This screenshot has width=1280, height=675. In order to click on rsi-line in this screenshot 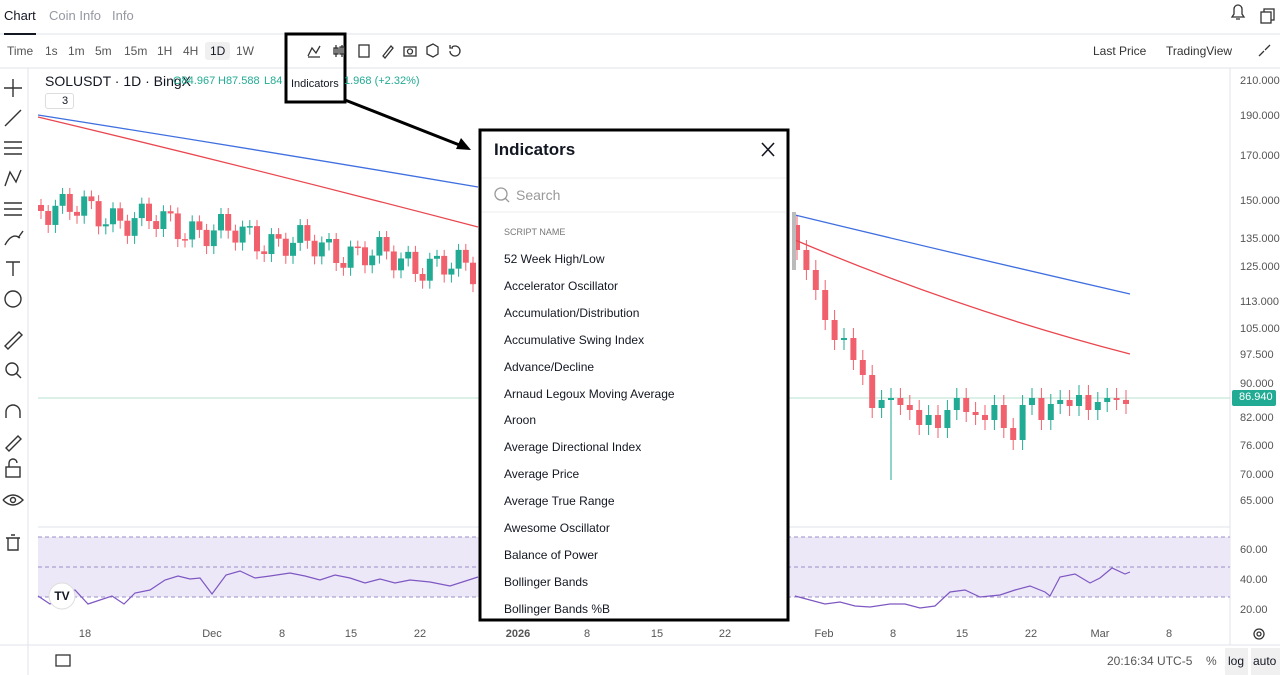, I will do `click(258, 587)`.